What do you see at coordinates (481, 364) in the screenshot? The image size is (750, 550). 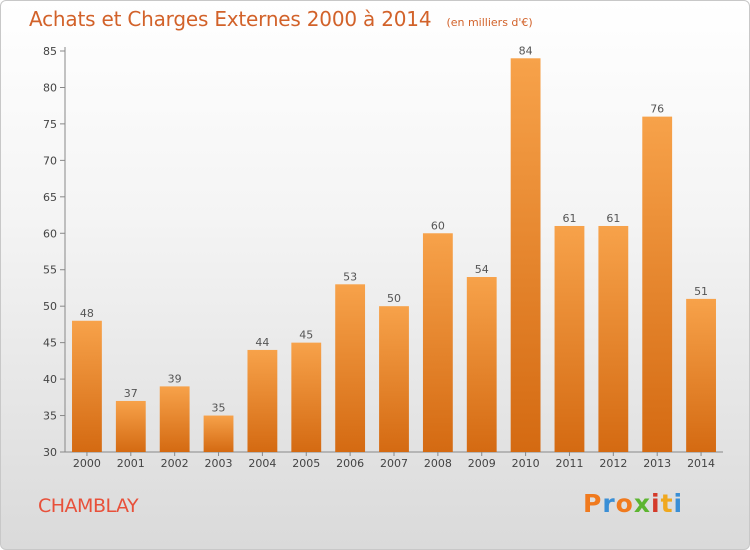 I see `bar-2009` at bounding box center [481, 364].